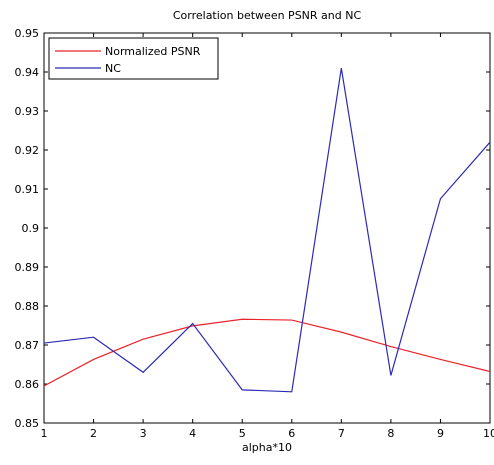 The height and width of the screenshot is (465, 494). What do you see at coordinates (27, 267) in the screenshot?
I see `y-tick-label: 0.89` at bounding box center [27, 267].